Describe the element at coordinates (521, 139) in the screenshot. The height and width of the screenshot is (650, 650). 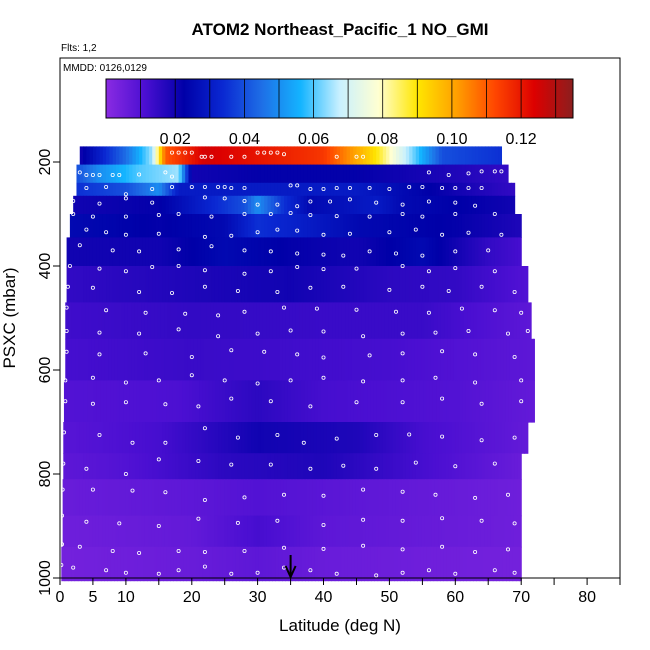
I see `colorbar-tick-label: 0.12` at that location.